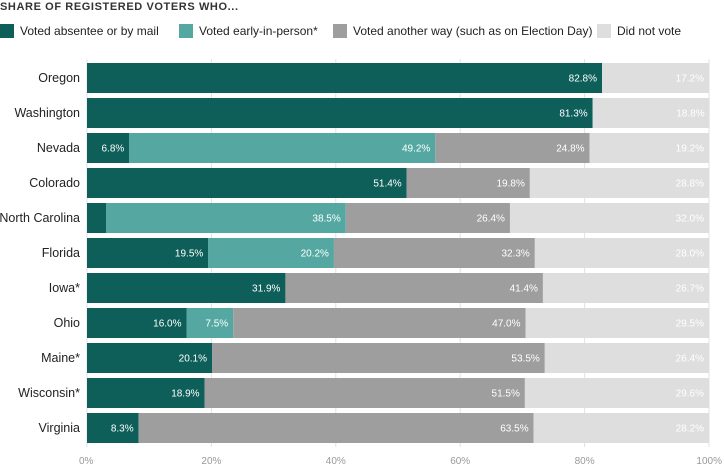  Describe the element at coordinates (266, 289) in the screenshot. I see `data-label: 31.9%` at that location.